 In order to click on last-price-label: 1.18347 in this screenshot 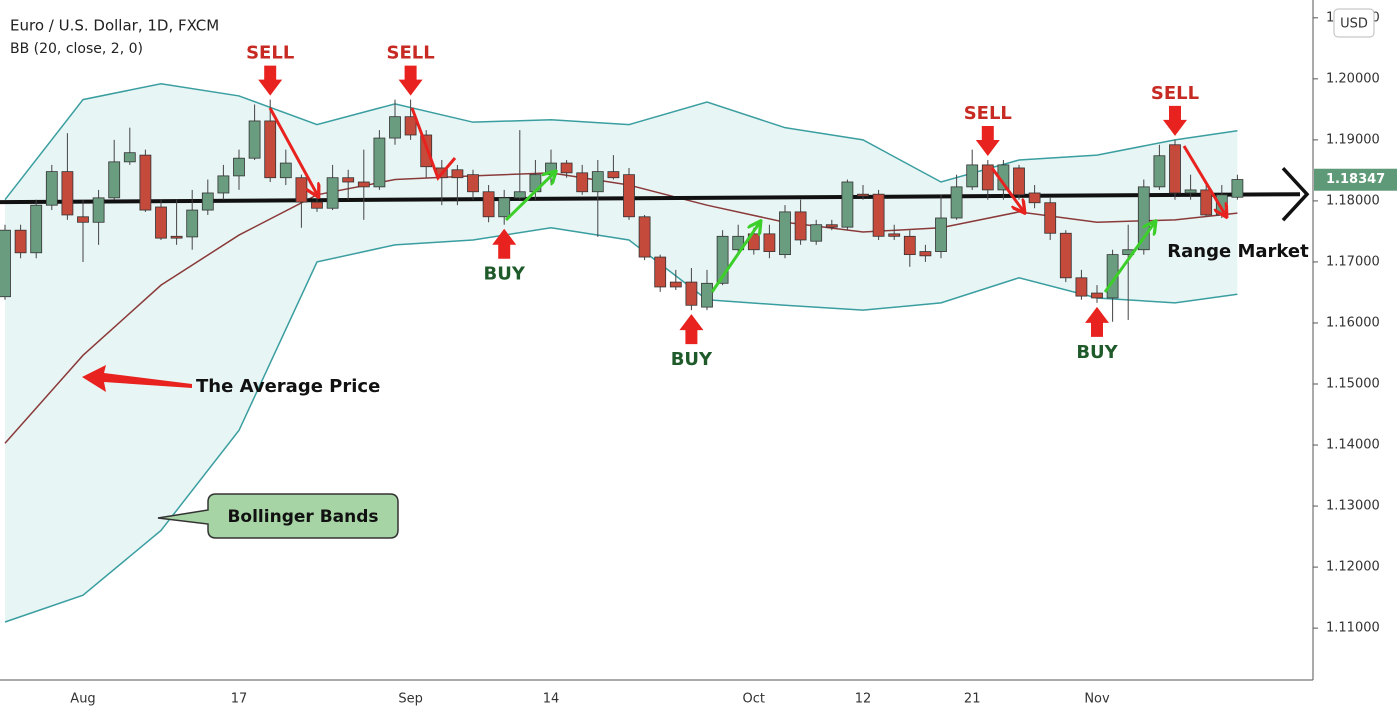, I will do `click(1355, 179)`.